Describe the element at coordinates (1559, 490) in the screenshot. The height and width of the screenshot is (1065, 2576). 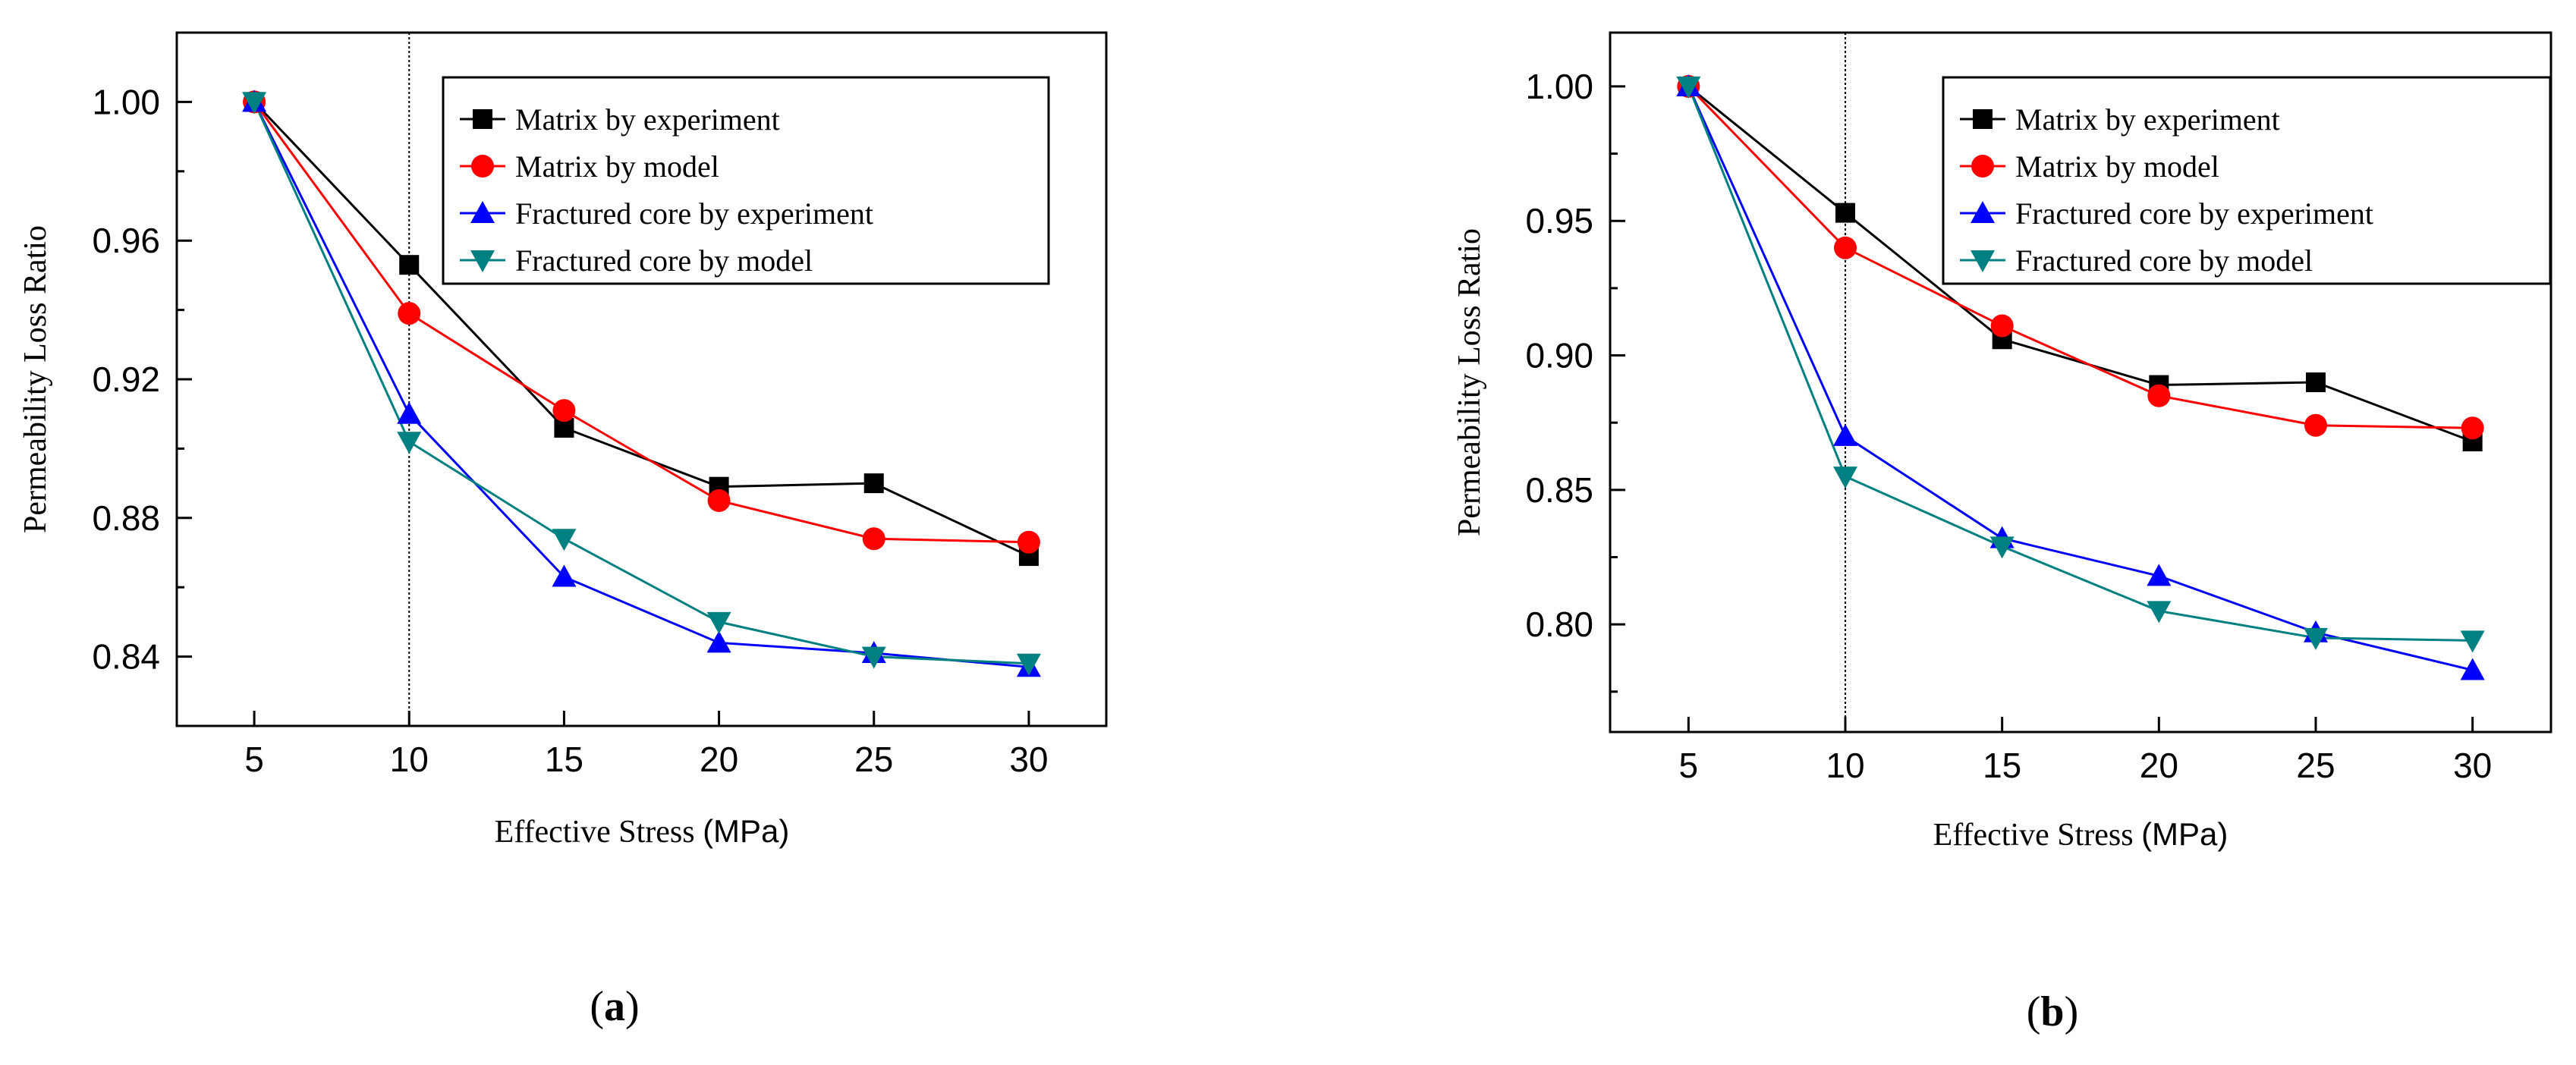
I see `y-tick-label: 0.85` at that location.